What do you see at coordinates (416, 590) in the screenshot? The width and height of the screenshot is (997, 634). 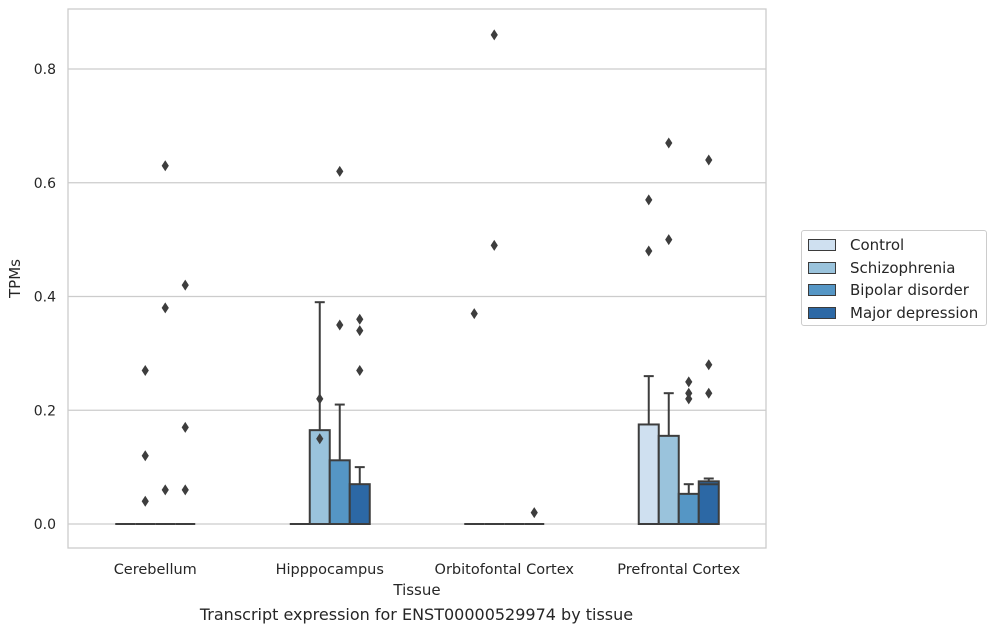 I see `x-axis-label: Tissue` at bounding box center [416, 590].